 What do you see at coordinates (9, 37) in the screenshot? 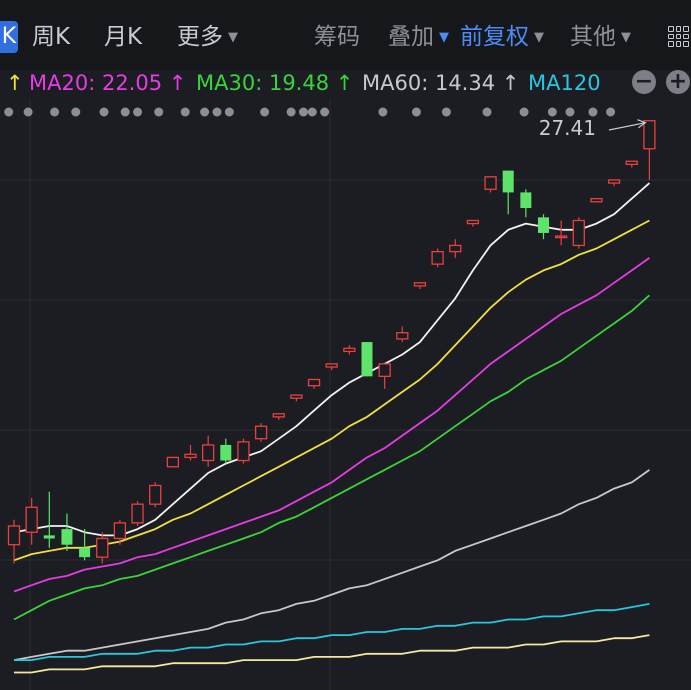
I see `tab-kline-active: K` at bounding box center [9, 37].